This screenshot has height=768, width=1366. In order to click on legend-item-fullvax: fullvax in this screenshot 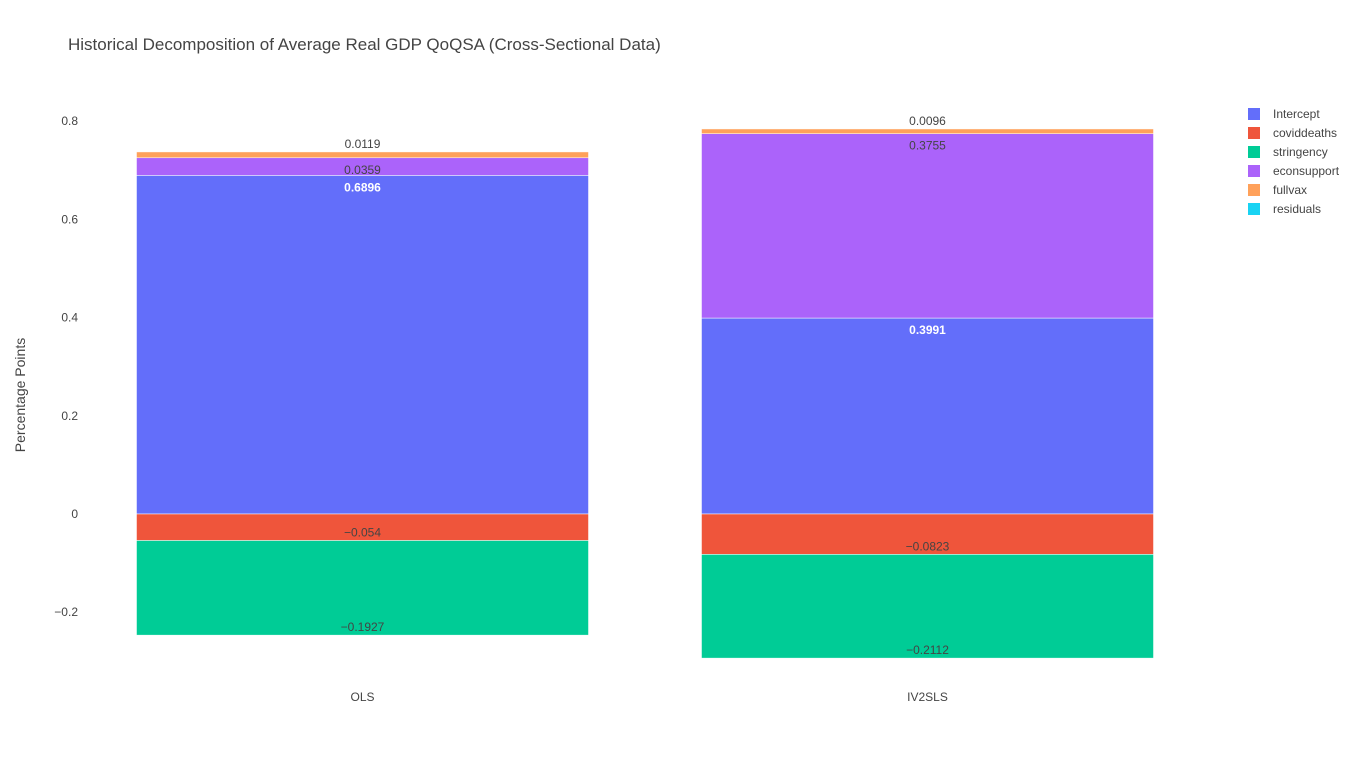, I will do `click(1277, 190)`.